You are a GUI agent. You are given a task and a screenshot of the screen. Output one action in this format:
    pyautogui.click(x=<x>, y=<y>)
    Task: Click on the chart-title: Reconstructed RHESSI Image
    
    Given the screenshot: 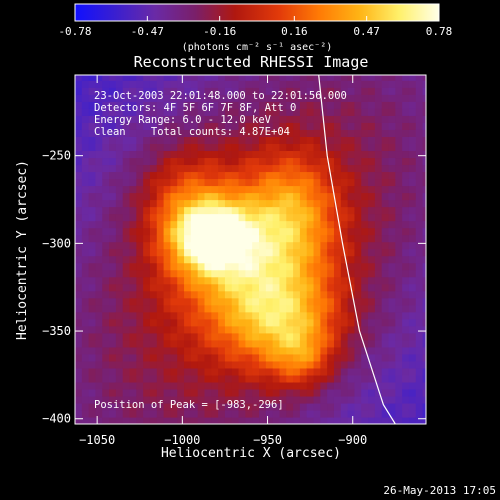 What is the action you would take?
    pyautogui.click(x=251, y=62)
    